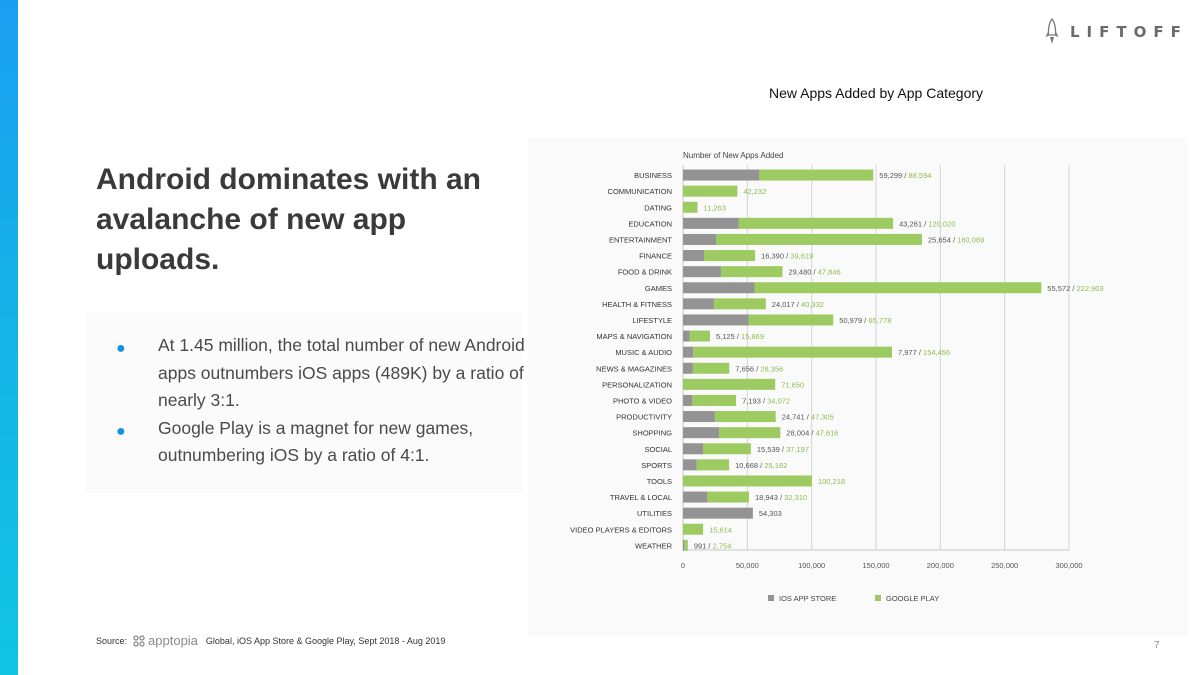 The height and width of the screenshot is (675, 1200). Describe the element at coordinates (659, 481) in the screenshot. I see `category-label: TOOLS` at that location.